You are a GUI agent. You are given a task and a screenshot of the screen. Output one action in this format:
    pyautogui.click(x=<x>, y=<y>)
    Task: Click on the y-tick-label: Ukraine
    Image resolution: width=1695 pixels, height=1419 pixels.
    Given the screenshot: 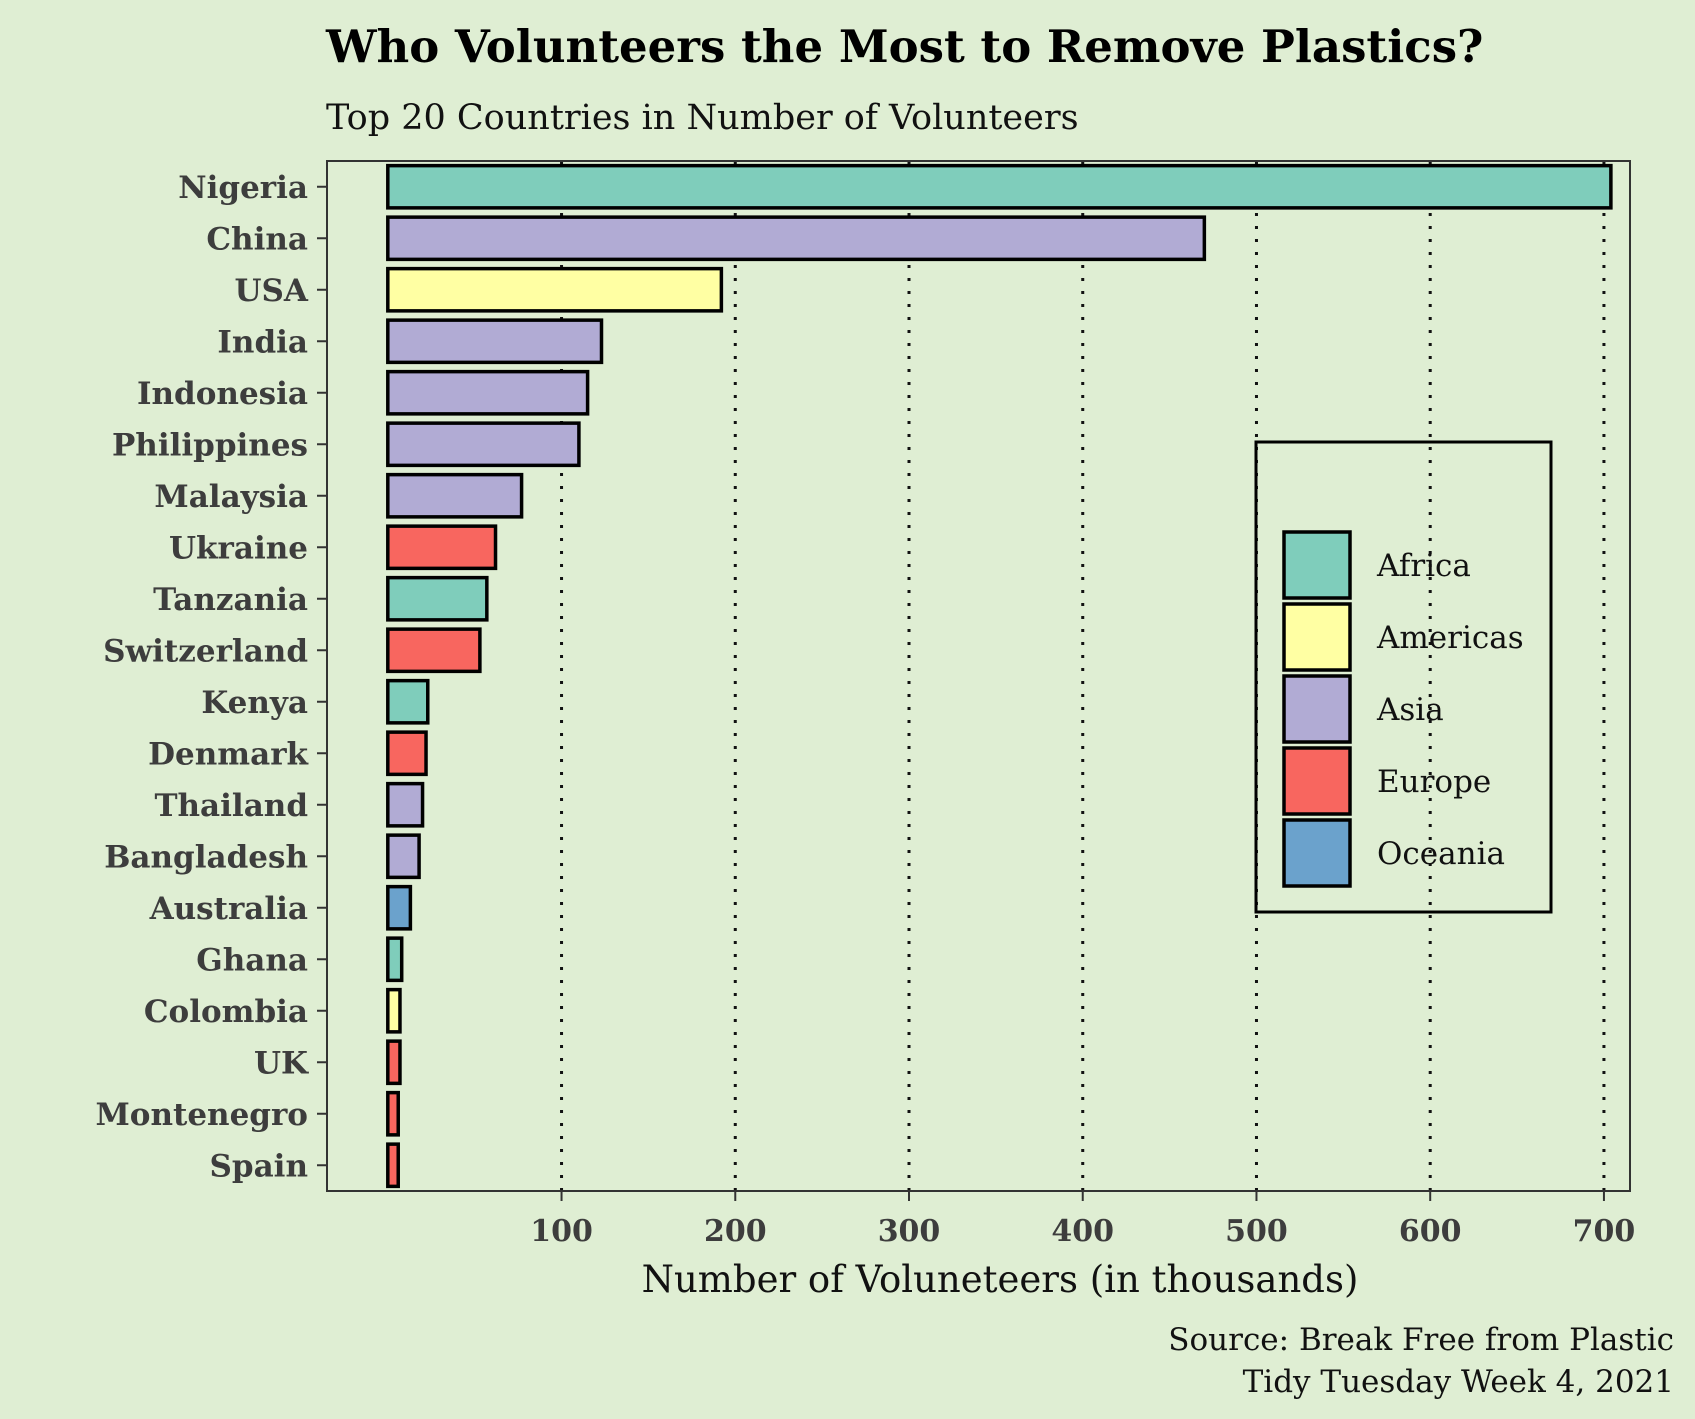 What is the action you would take?
    pyautogui.click(x=238, y=548)
    